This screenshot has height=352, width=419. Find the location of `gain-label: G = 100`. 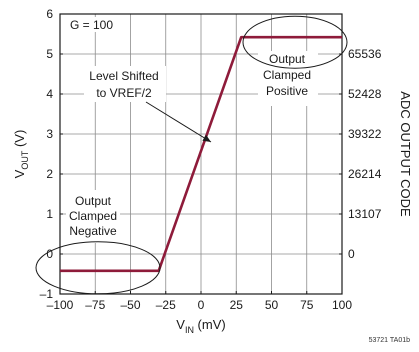

gain-label: G = 100 is located at coordinates (91, 25).